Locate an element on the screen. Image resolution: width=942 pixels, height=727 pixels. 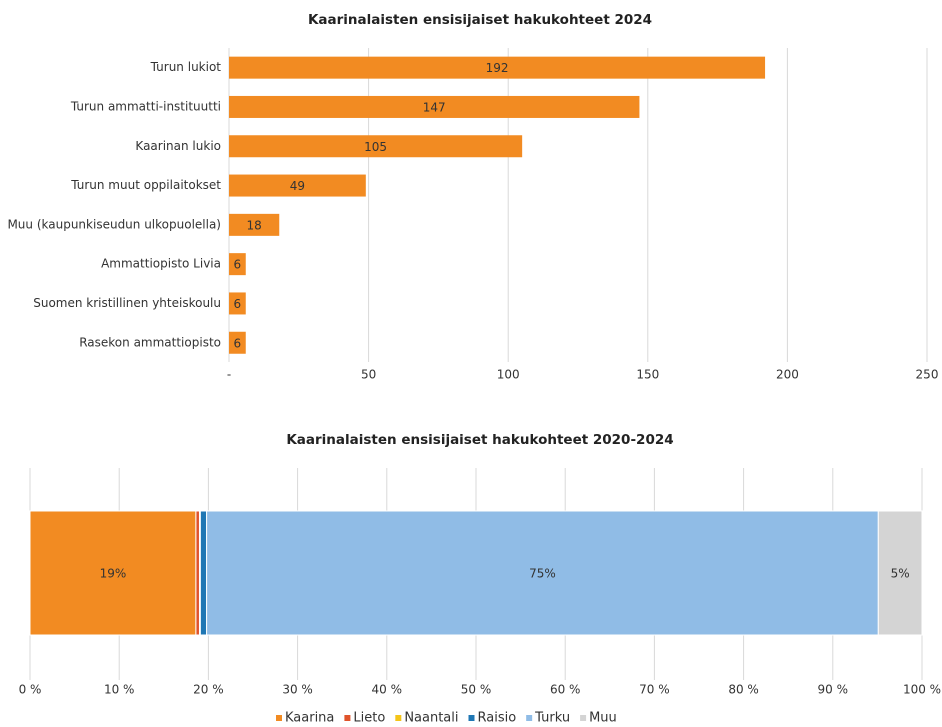
y-tick-label: Turun muut oppilaitokset is located at coordinates (145, 185).